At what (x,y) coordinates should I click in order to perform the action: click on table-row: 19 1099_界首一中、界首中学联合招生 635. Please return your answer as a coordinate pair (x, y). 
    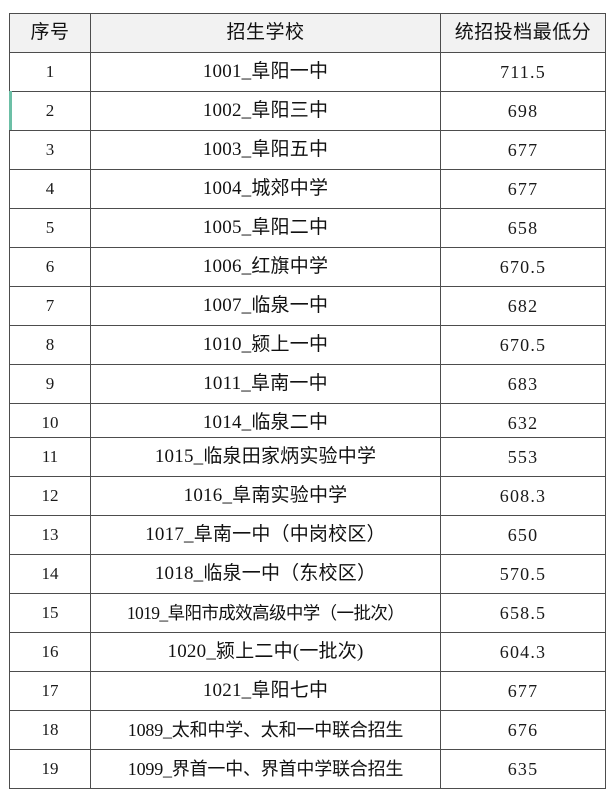
    Looking at the image, I should click on (307, 769).